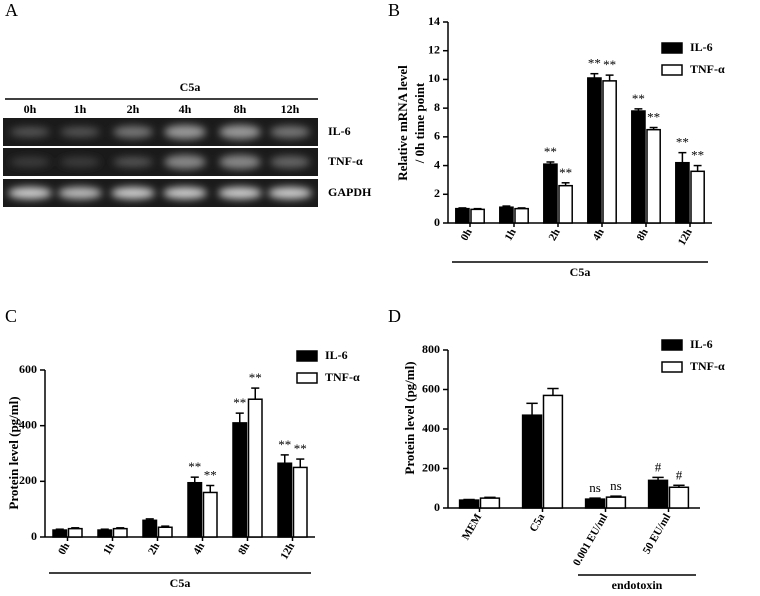 The width and height of the screenshot is (760, 596). Describe the element at coordinates (657, 534) in the screenshot. I see `x-tick-label: 50 EU/ml` at that location.